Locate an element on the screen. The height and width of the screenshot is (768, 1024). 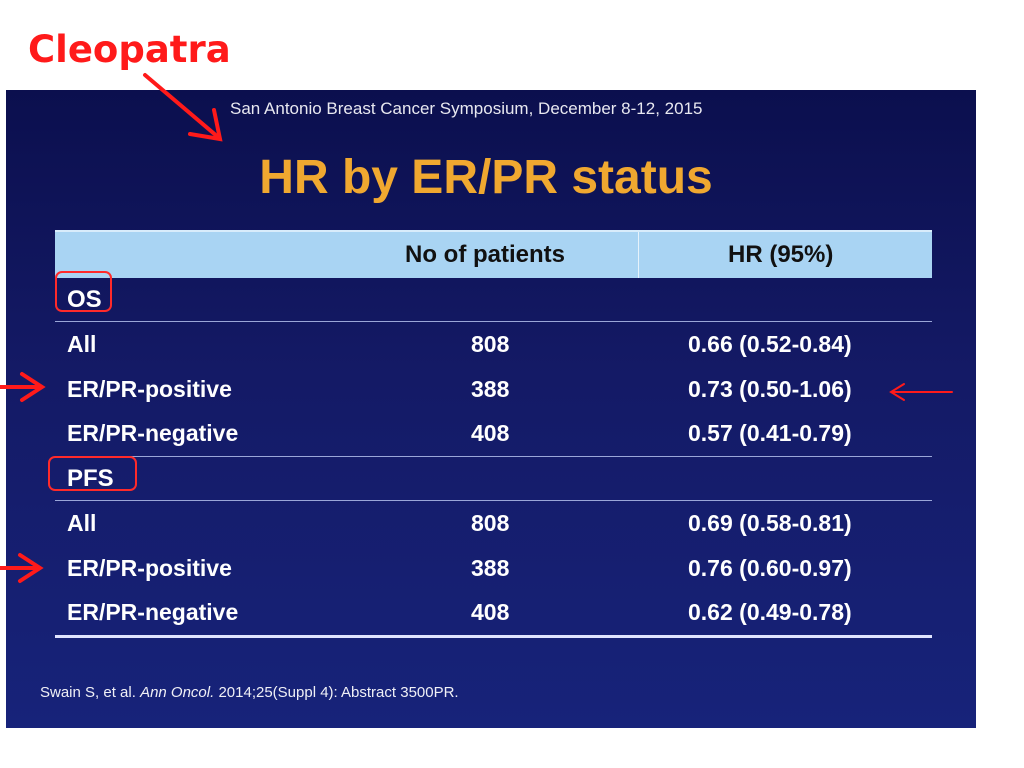
row-hr: 0.73 (0.50-1.06) is located at coordinates (770, 388).